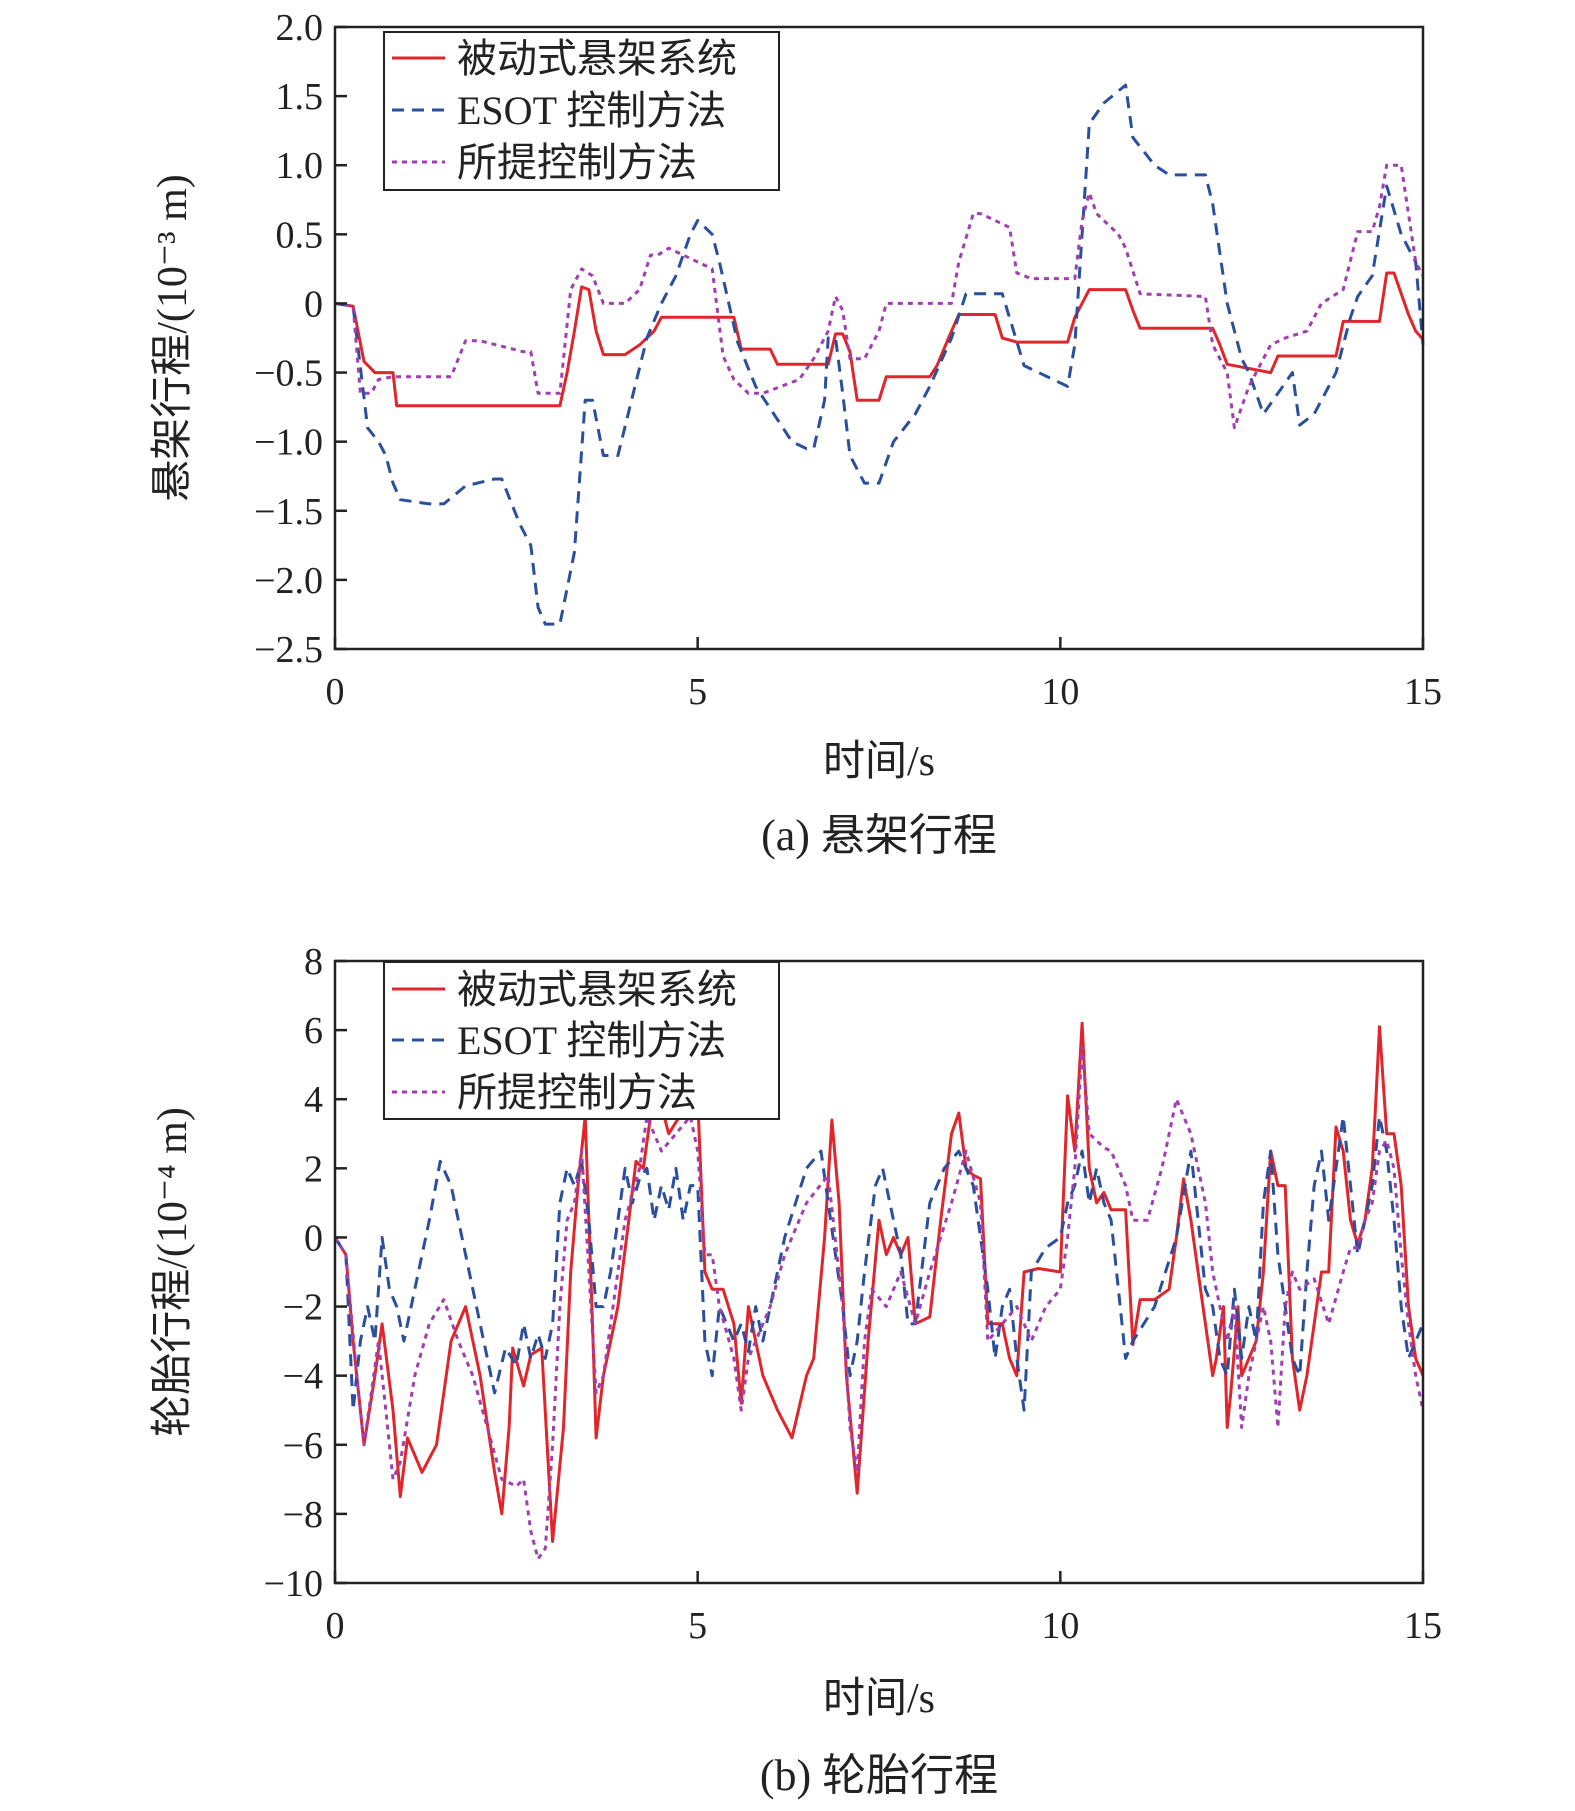  What do you see at coordinates (313, 962) in the screenshot?
I see `chart-b-ytick-label: 8` at bounding box center [313, 962].